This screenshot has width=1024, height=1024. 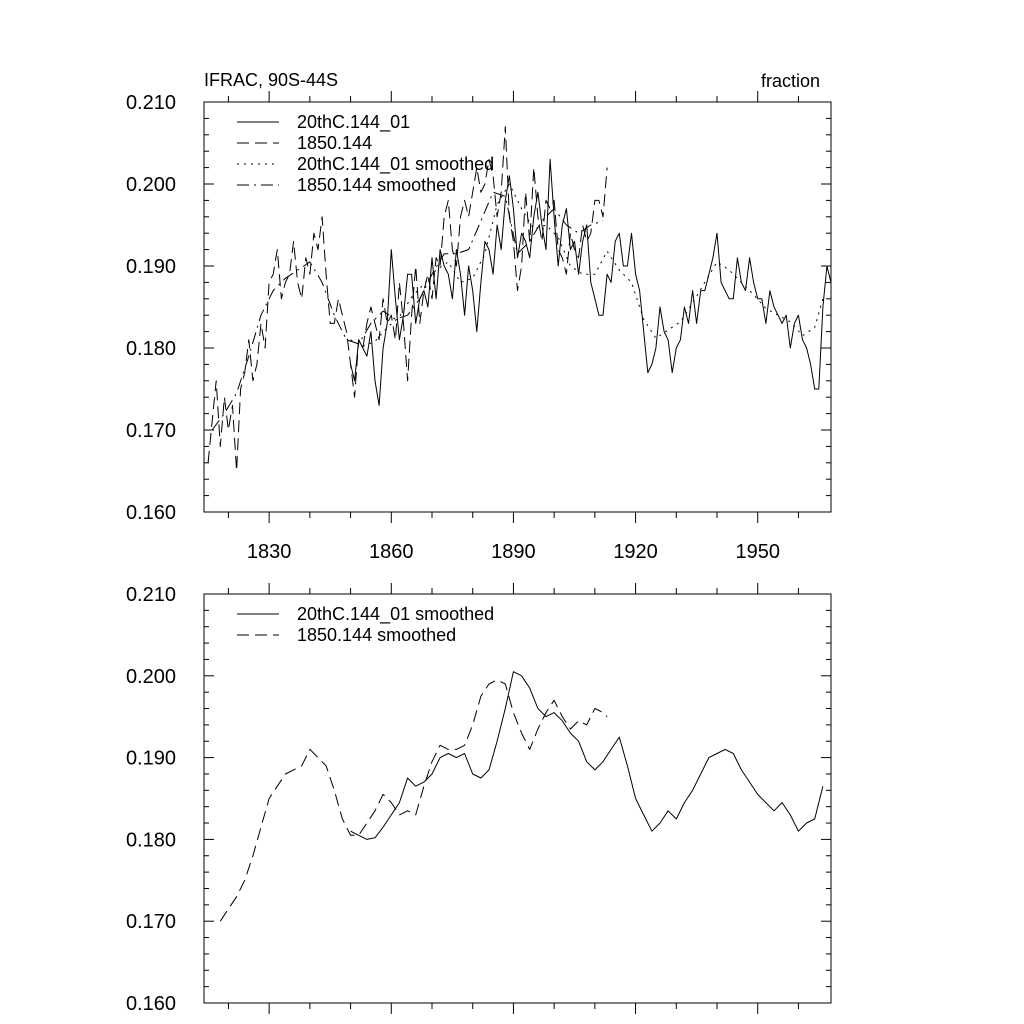 I want to click on x-tick-label: 1950, so click(x=757, y=552).